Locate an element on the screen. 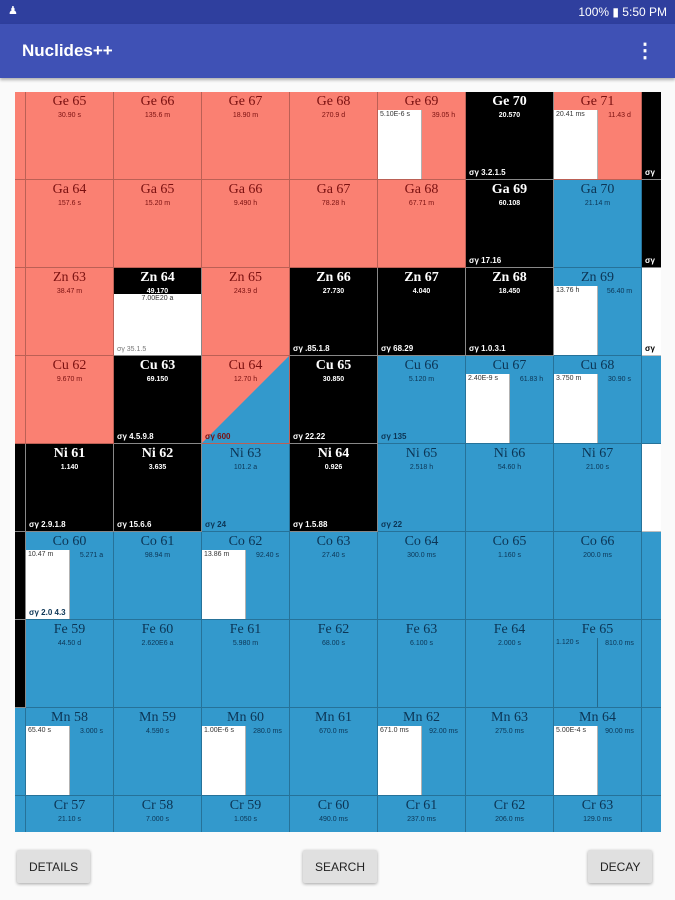 This screenshot has height=900, width=675. nuclide-cell-cr-62: Cr 62 206.0 ms is located at coordinates (510, 814).